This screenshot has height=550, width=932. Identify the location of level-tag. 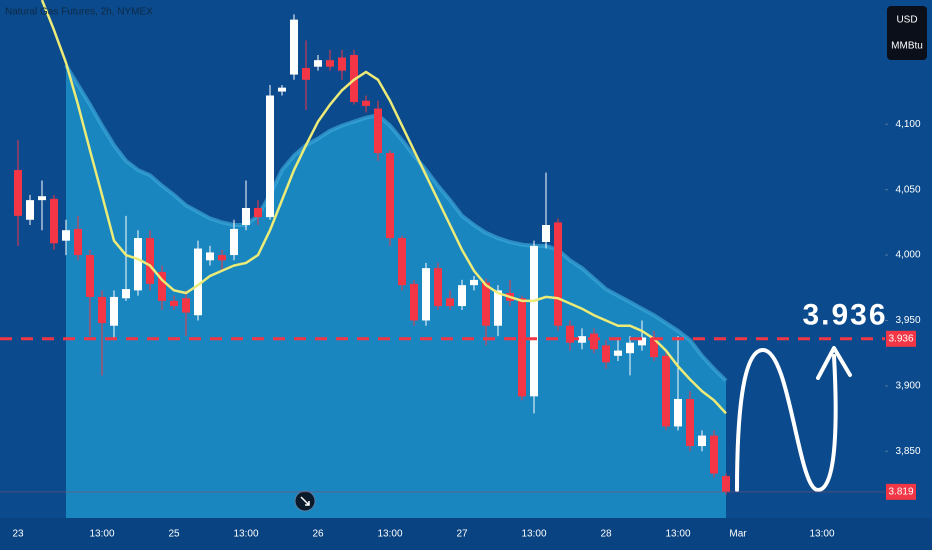
(901, 338).